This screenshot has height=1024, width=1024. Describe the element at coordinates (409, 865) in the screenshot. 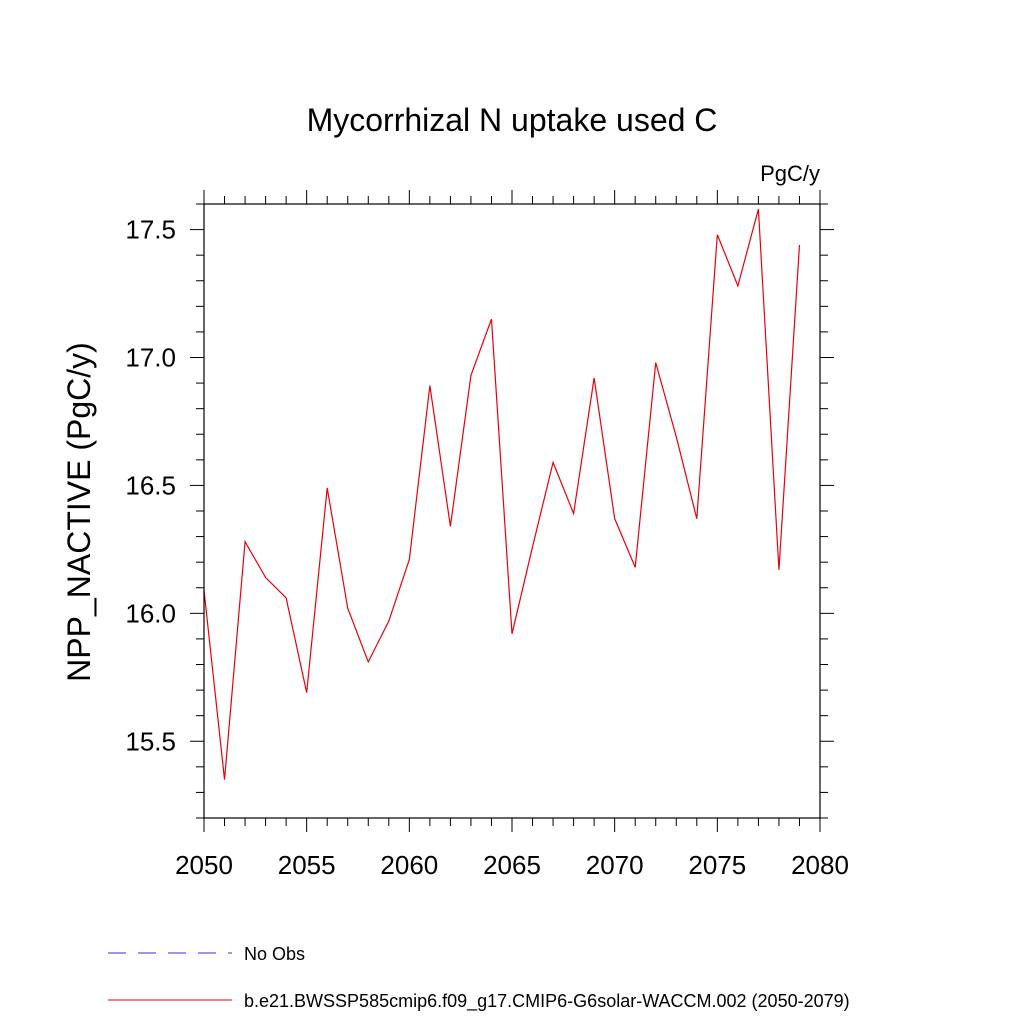

I see `x-tick-label: 2060` at that location.